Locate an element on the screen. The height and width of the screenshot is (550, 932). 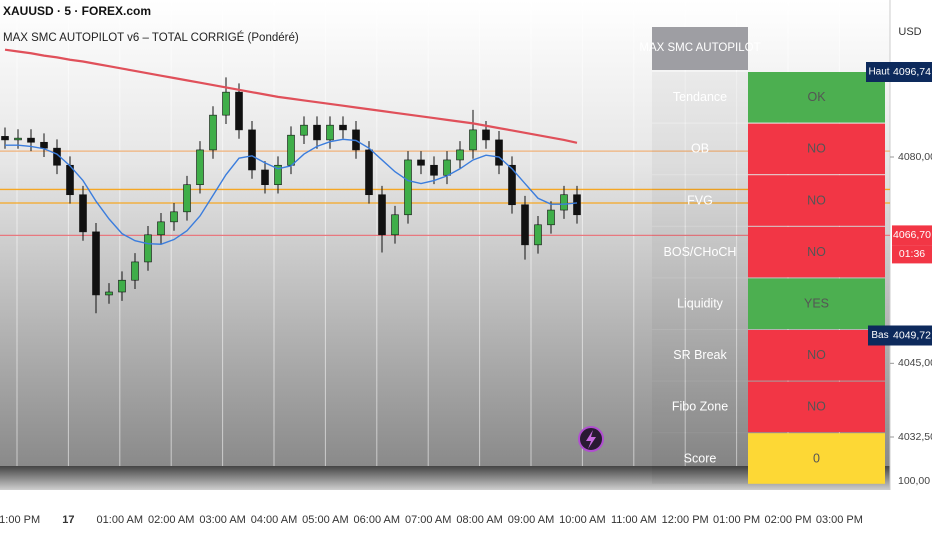
table-title: MAX SMC AUTOPILOT is located at coordinates (699, 48).